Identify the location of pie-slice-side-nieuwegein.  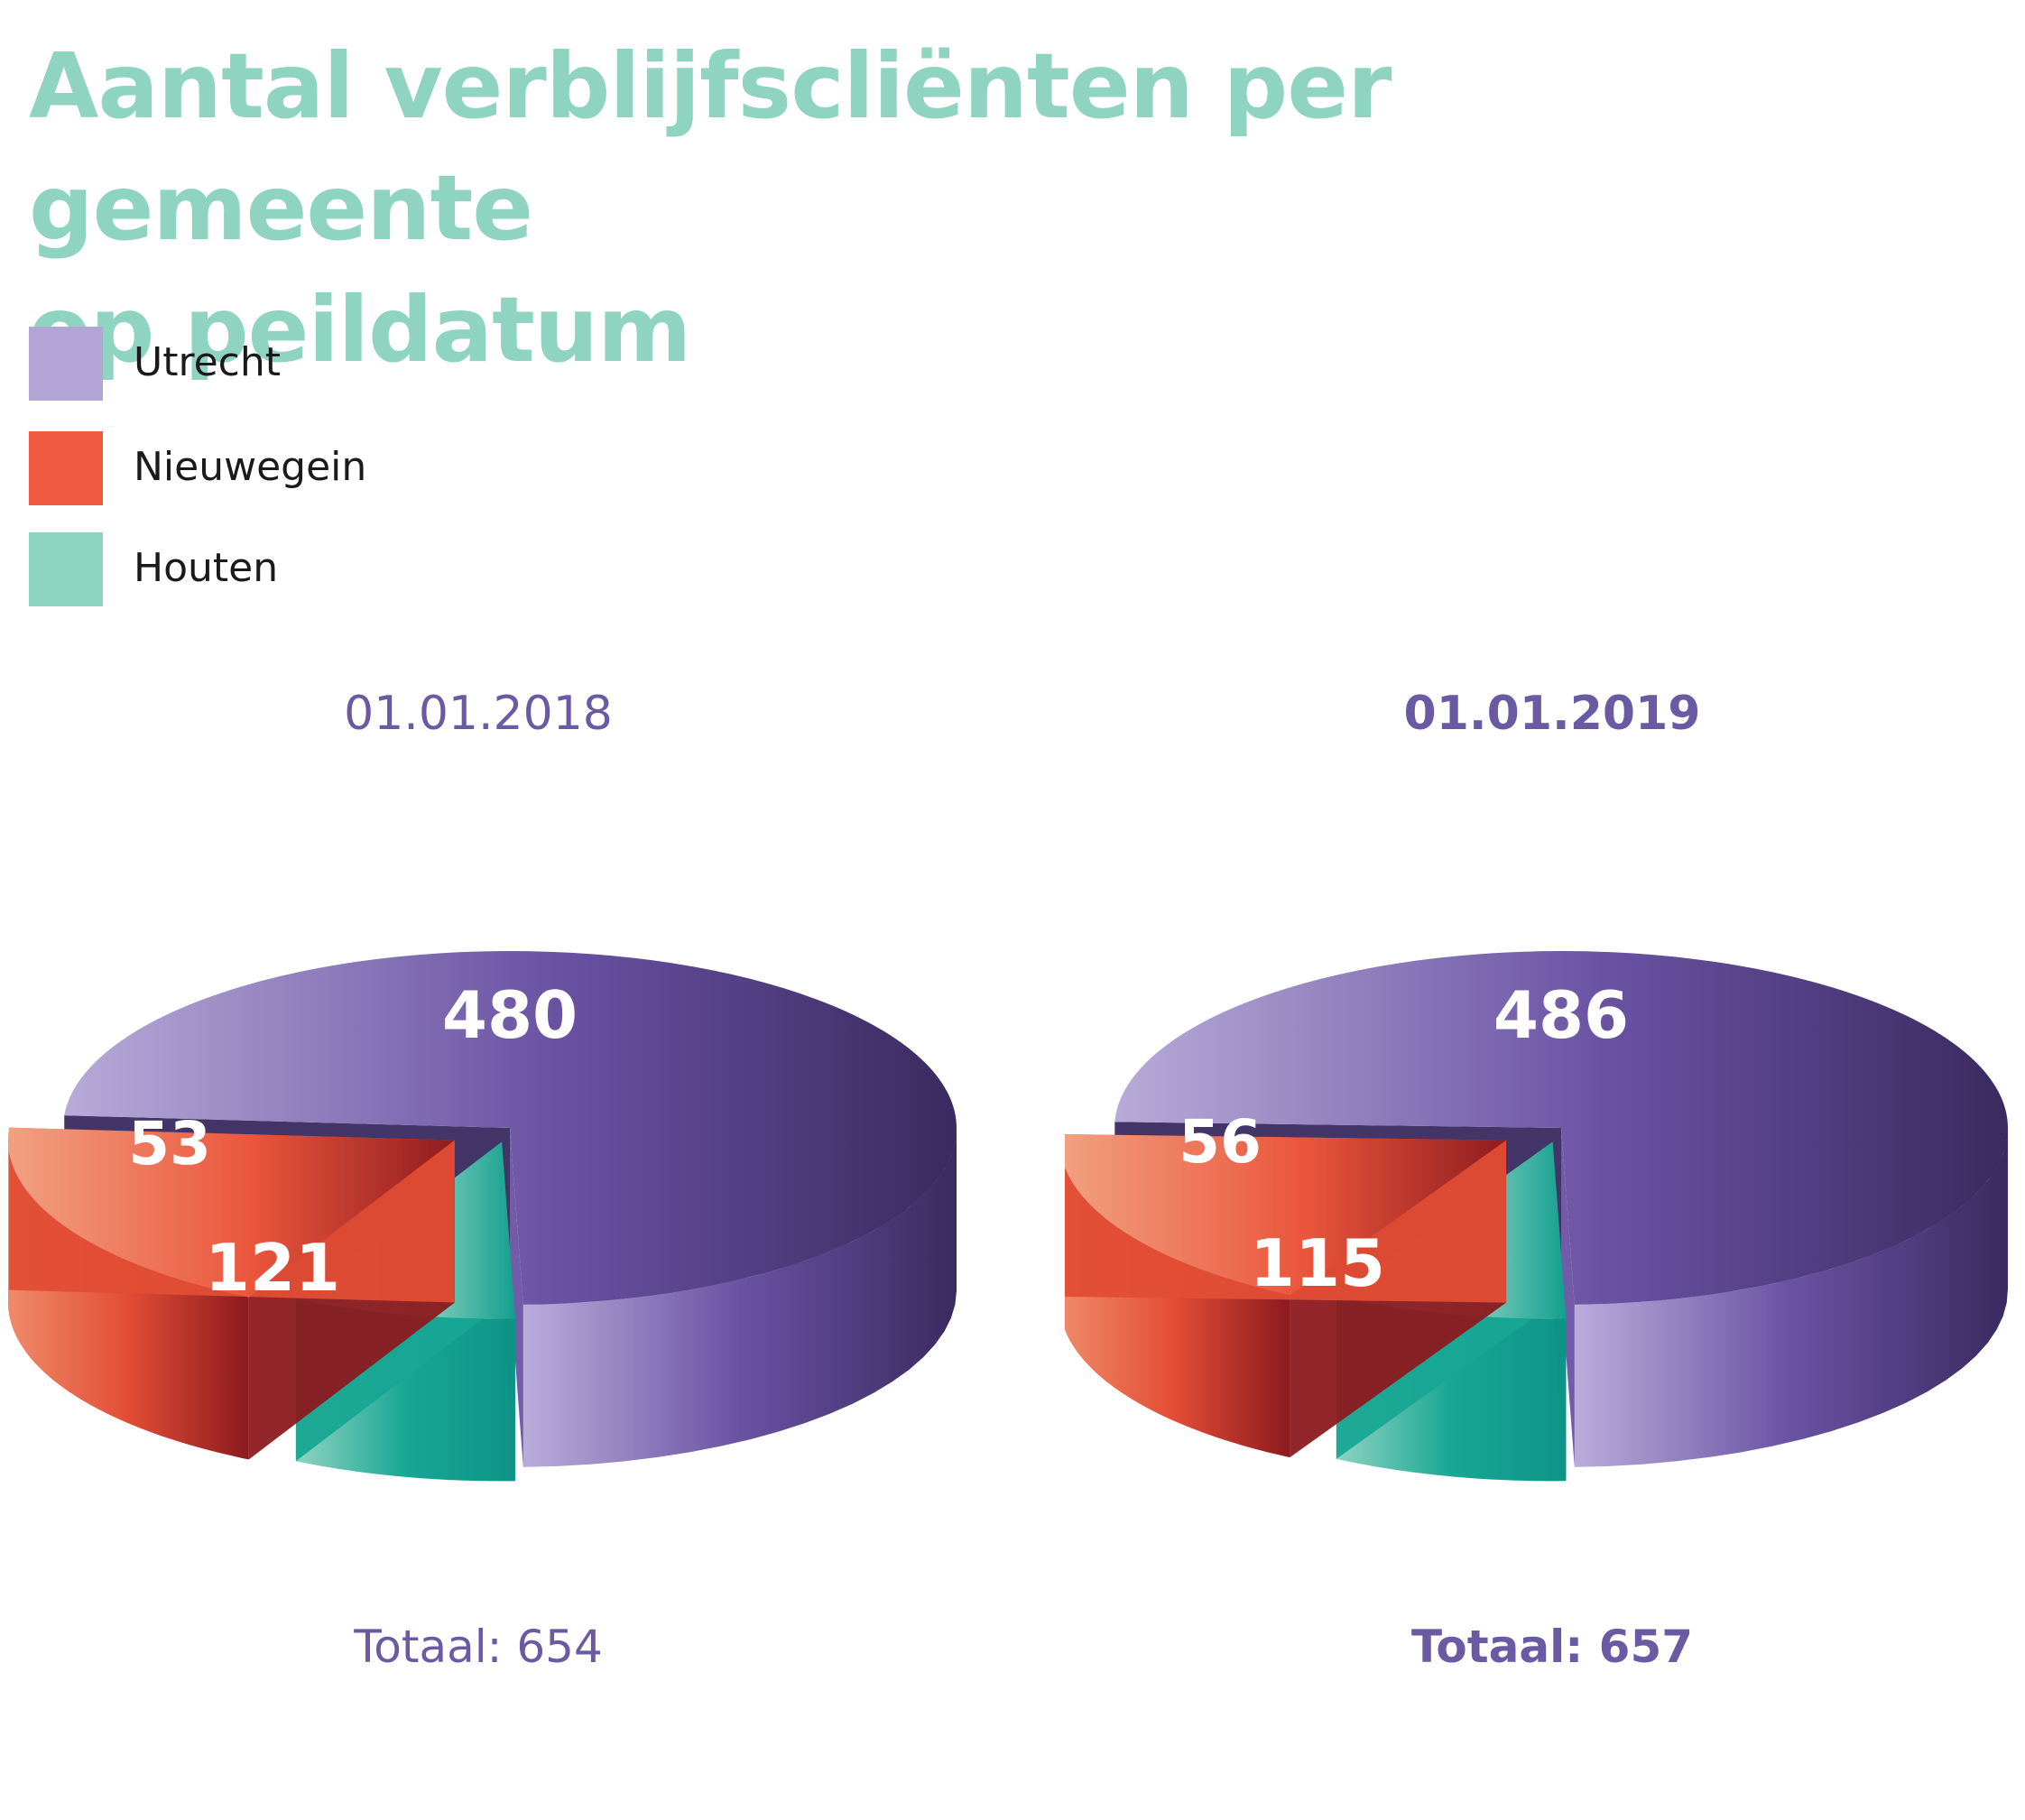
(128, 1299).